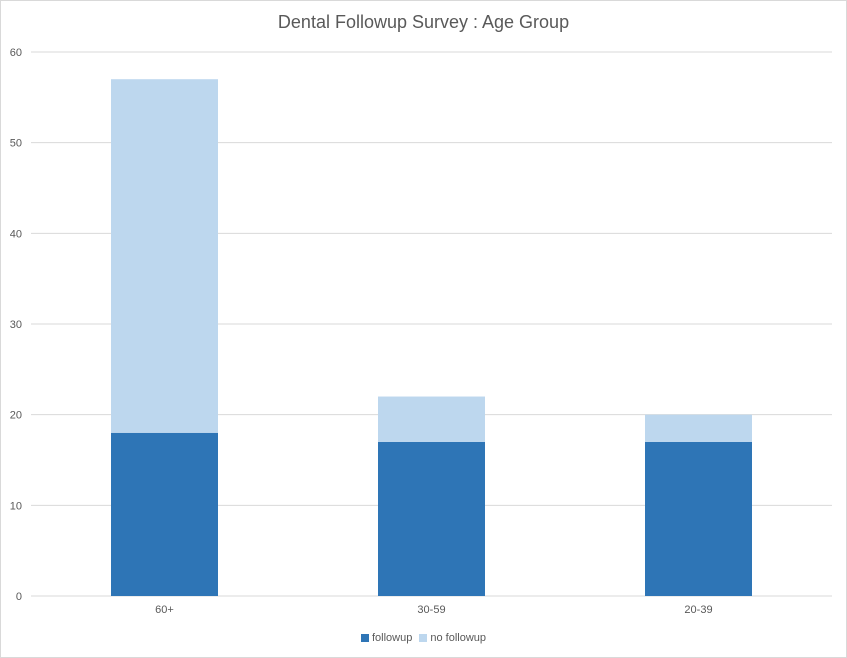 This screenshot has height=658, width=847. I want to click on x-tick-label-60+: 60+, so click(164, 610).